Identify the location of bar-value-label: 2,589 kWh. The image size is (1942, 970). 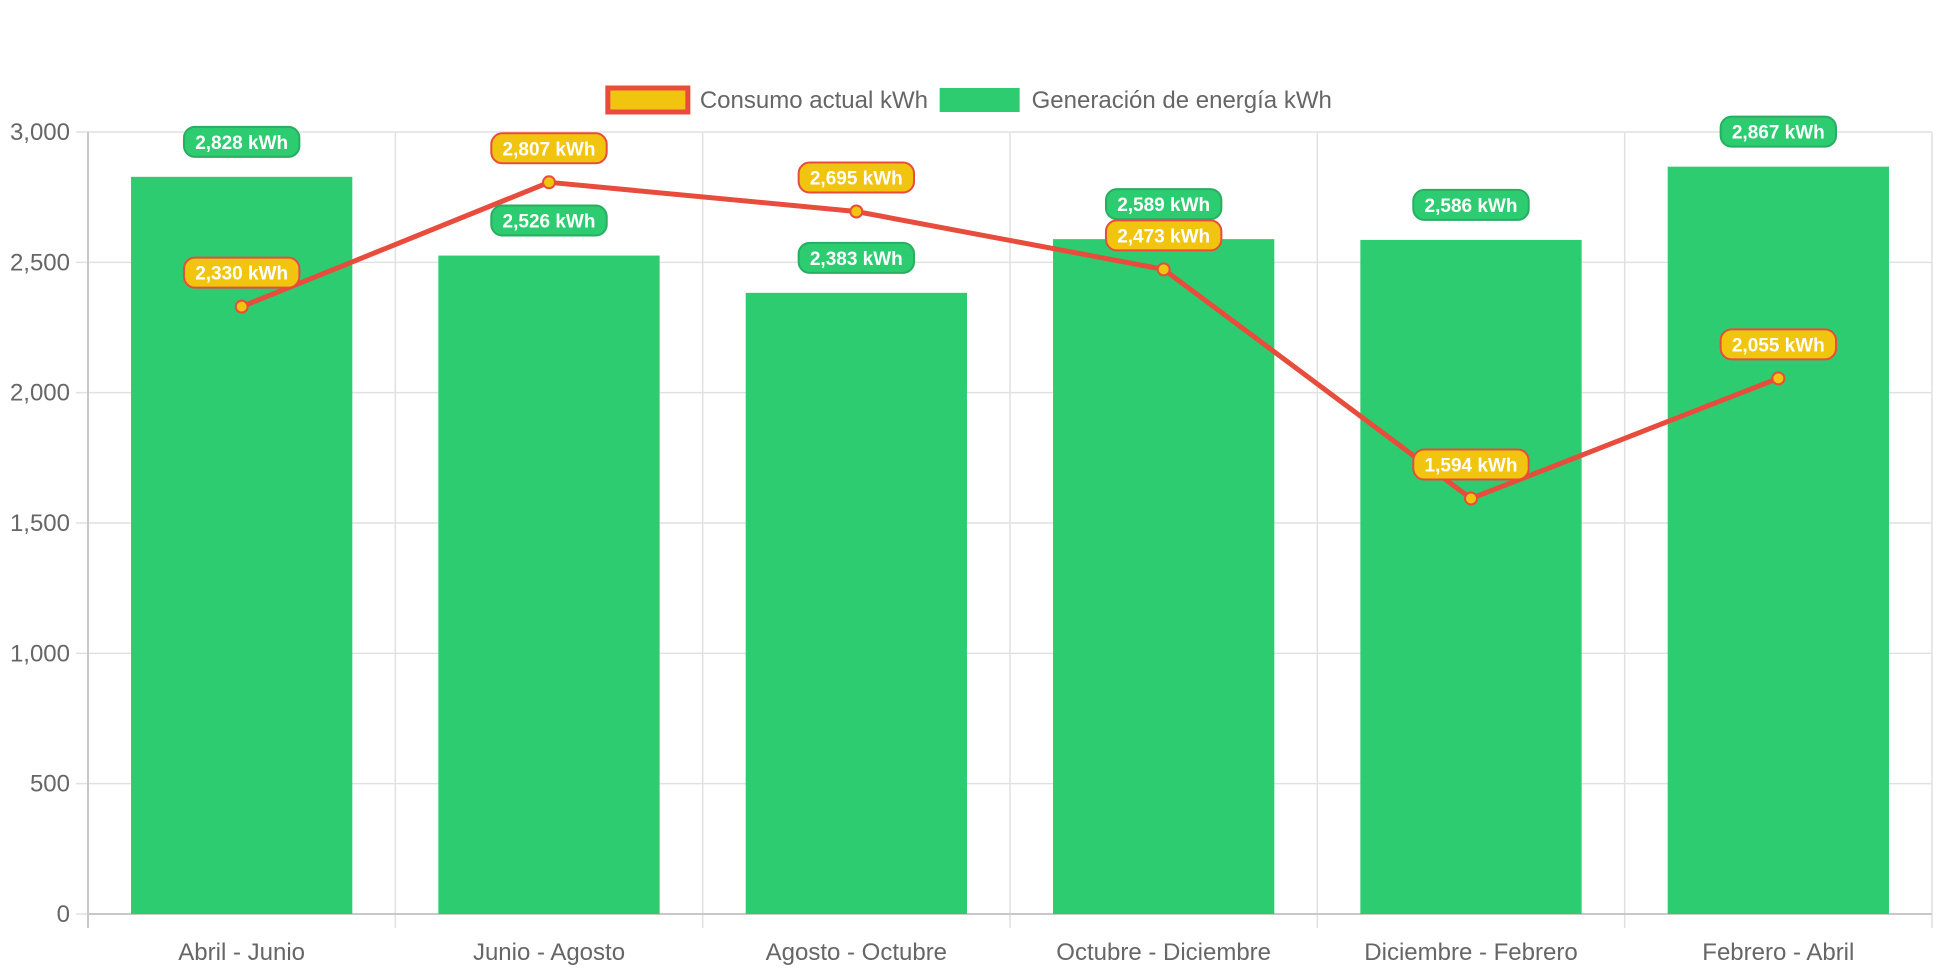
(1163, 204).